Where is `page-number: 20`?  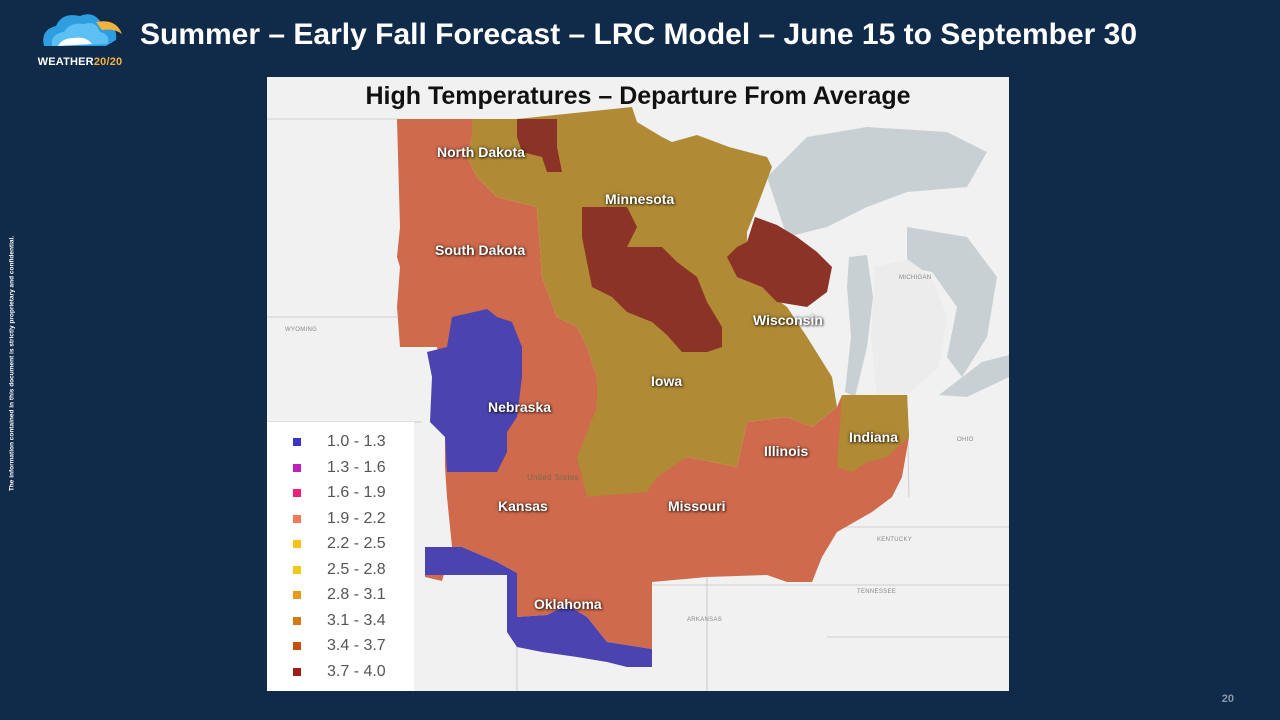
page-number: 20 is located at coordinates (1227, 699).